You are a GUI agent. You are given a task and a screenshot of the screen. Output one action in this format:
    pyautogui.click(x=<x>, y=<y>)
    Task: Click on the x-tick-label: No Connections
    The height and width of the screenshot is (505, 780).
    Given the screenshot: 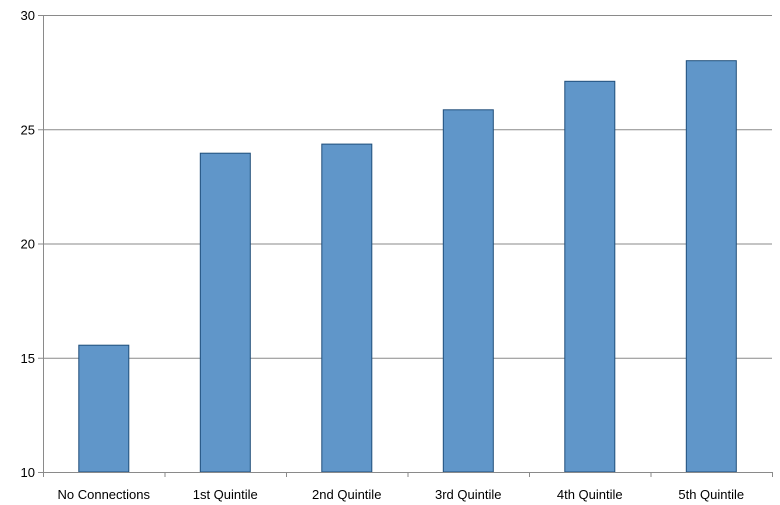 What is the action you would take?
    pyautogui.click(x=104, y=494)
    